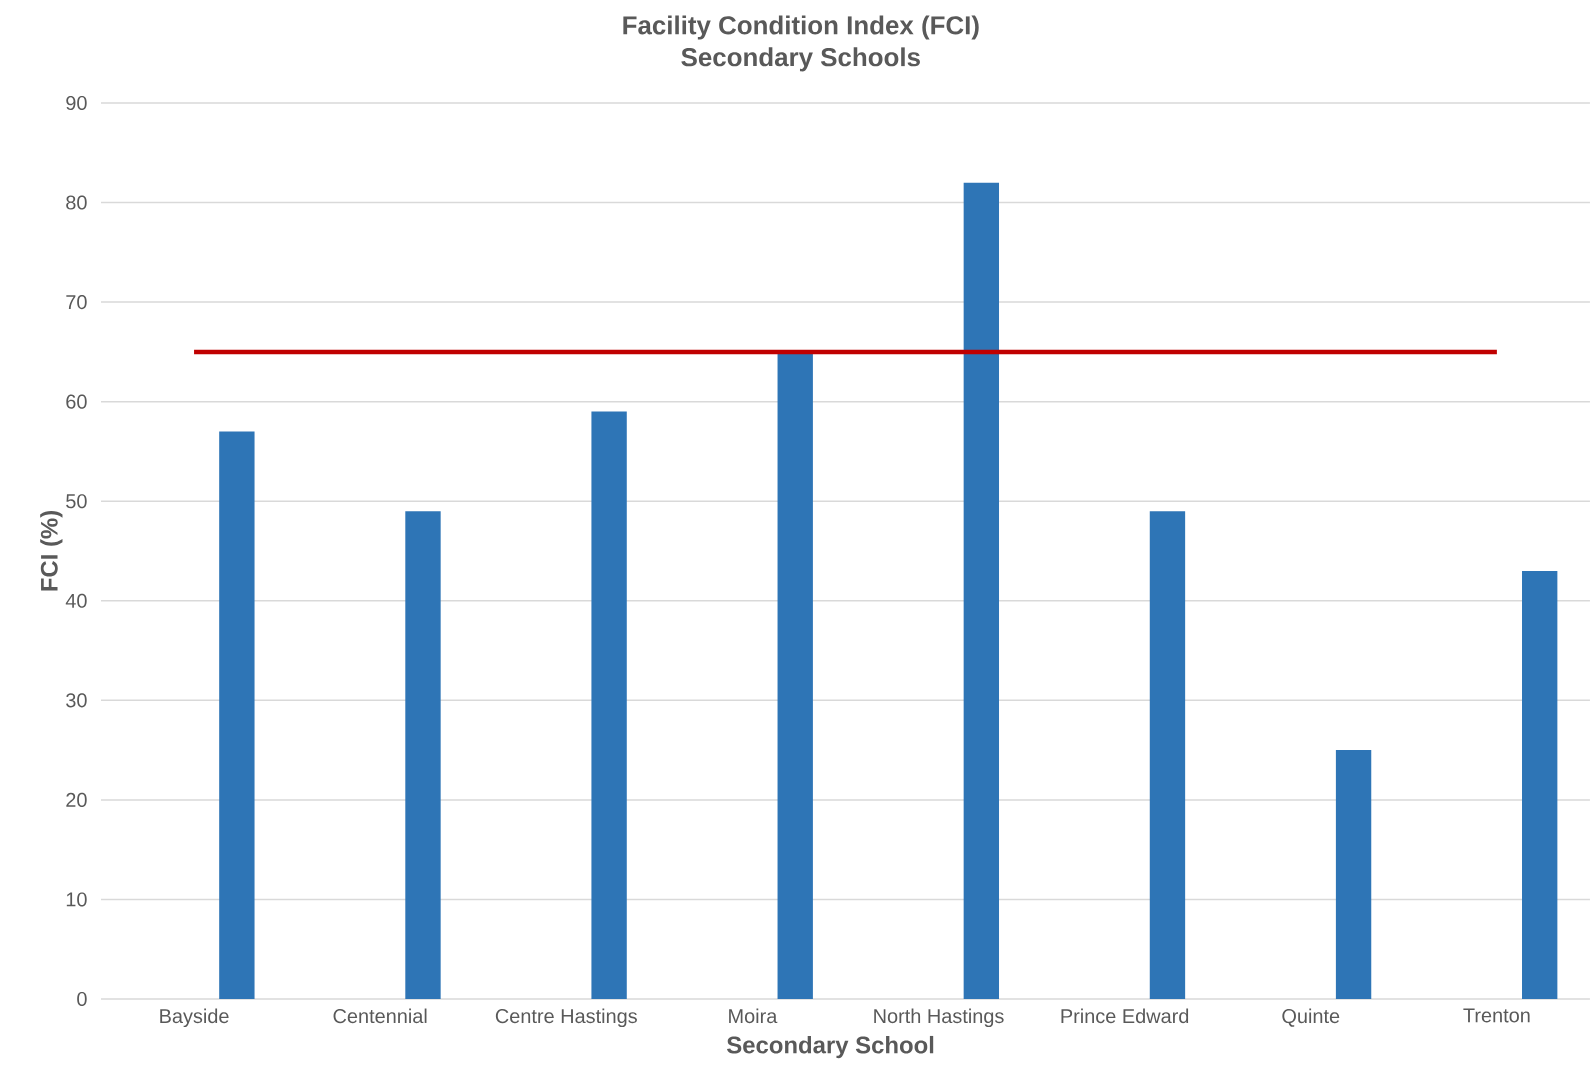 The height and width of the screenshot is (1085, 1590). I want to click on y-tick-label: 10, so click(76, 899).